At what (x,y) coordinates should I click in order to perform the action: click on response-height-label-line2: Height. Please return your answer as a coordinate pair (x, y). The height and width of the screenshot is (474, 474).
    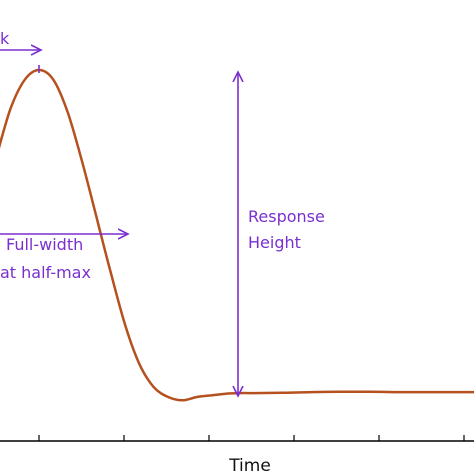
    Looking at the image, I should click on (274, 242).